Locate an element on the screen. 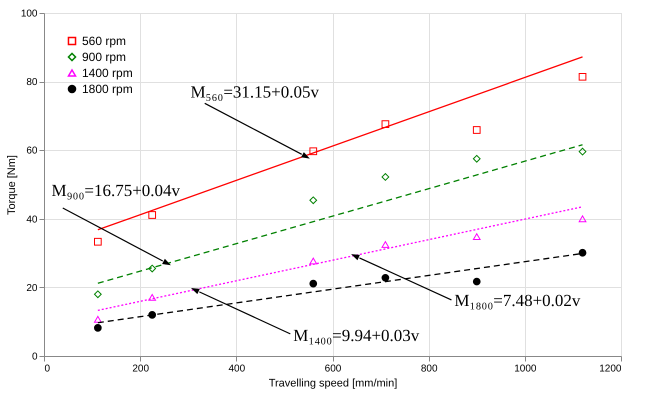 The height and width of the screenshot is (406, 650). legend-label: 900 rpm is located at coordinates (104, 57).